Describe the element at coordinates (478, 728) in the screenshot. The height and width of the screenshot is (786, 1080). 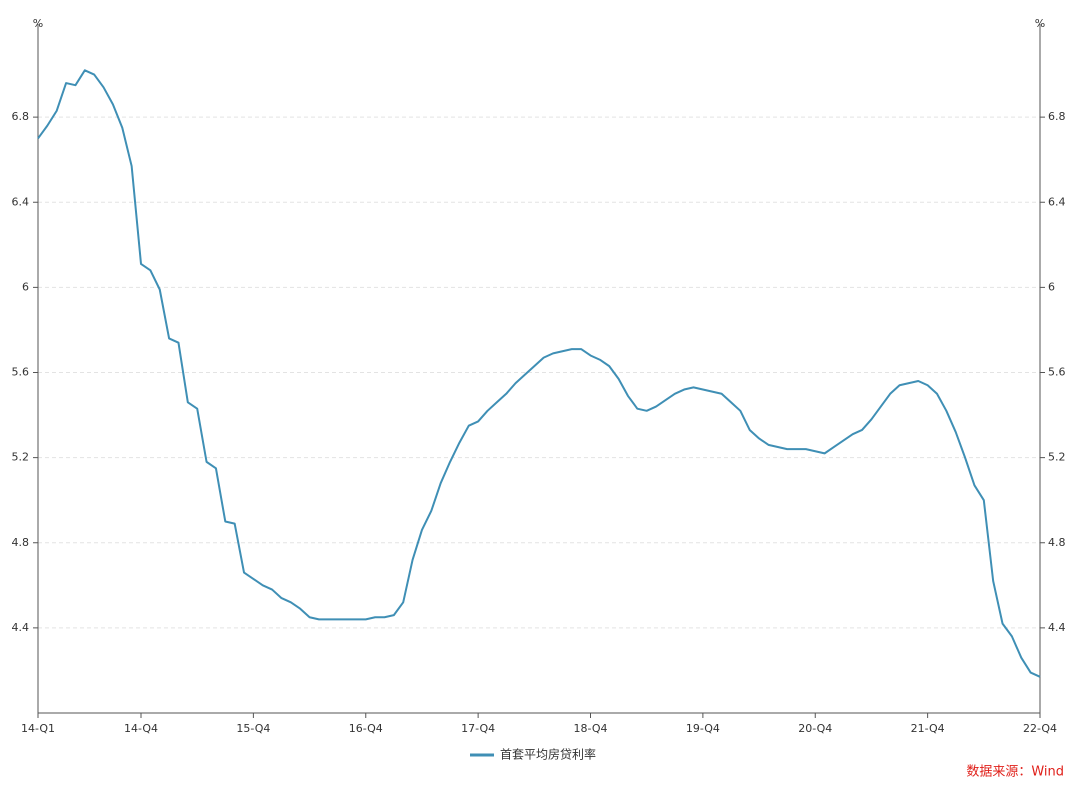
I see `x-tick-label: 17-Q4` at that location.